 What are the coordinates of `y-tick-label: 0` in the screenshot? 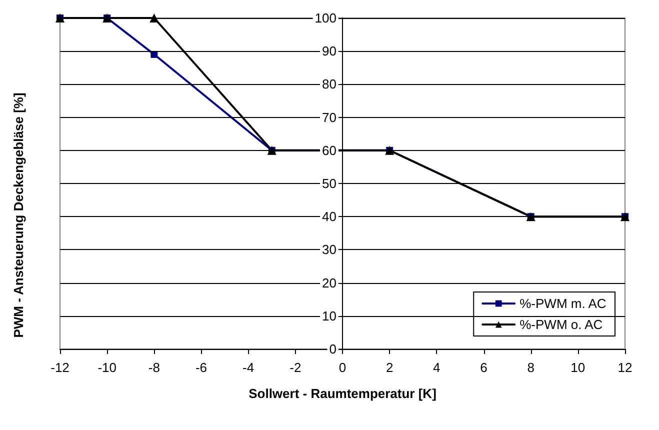 It's located at (332, 349).